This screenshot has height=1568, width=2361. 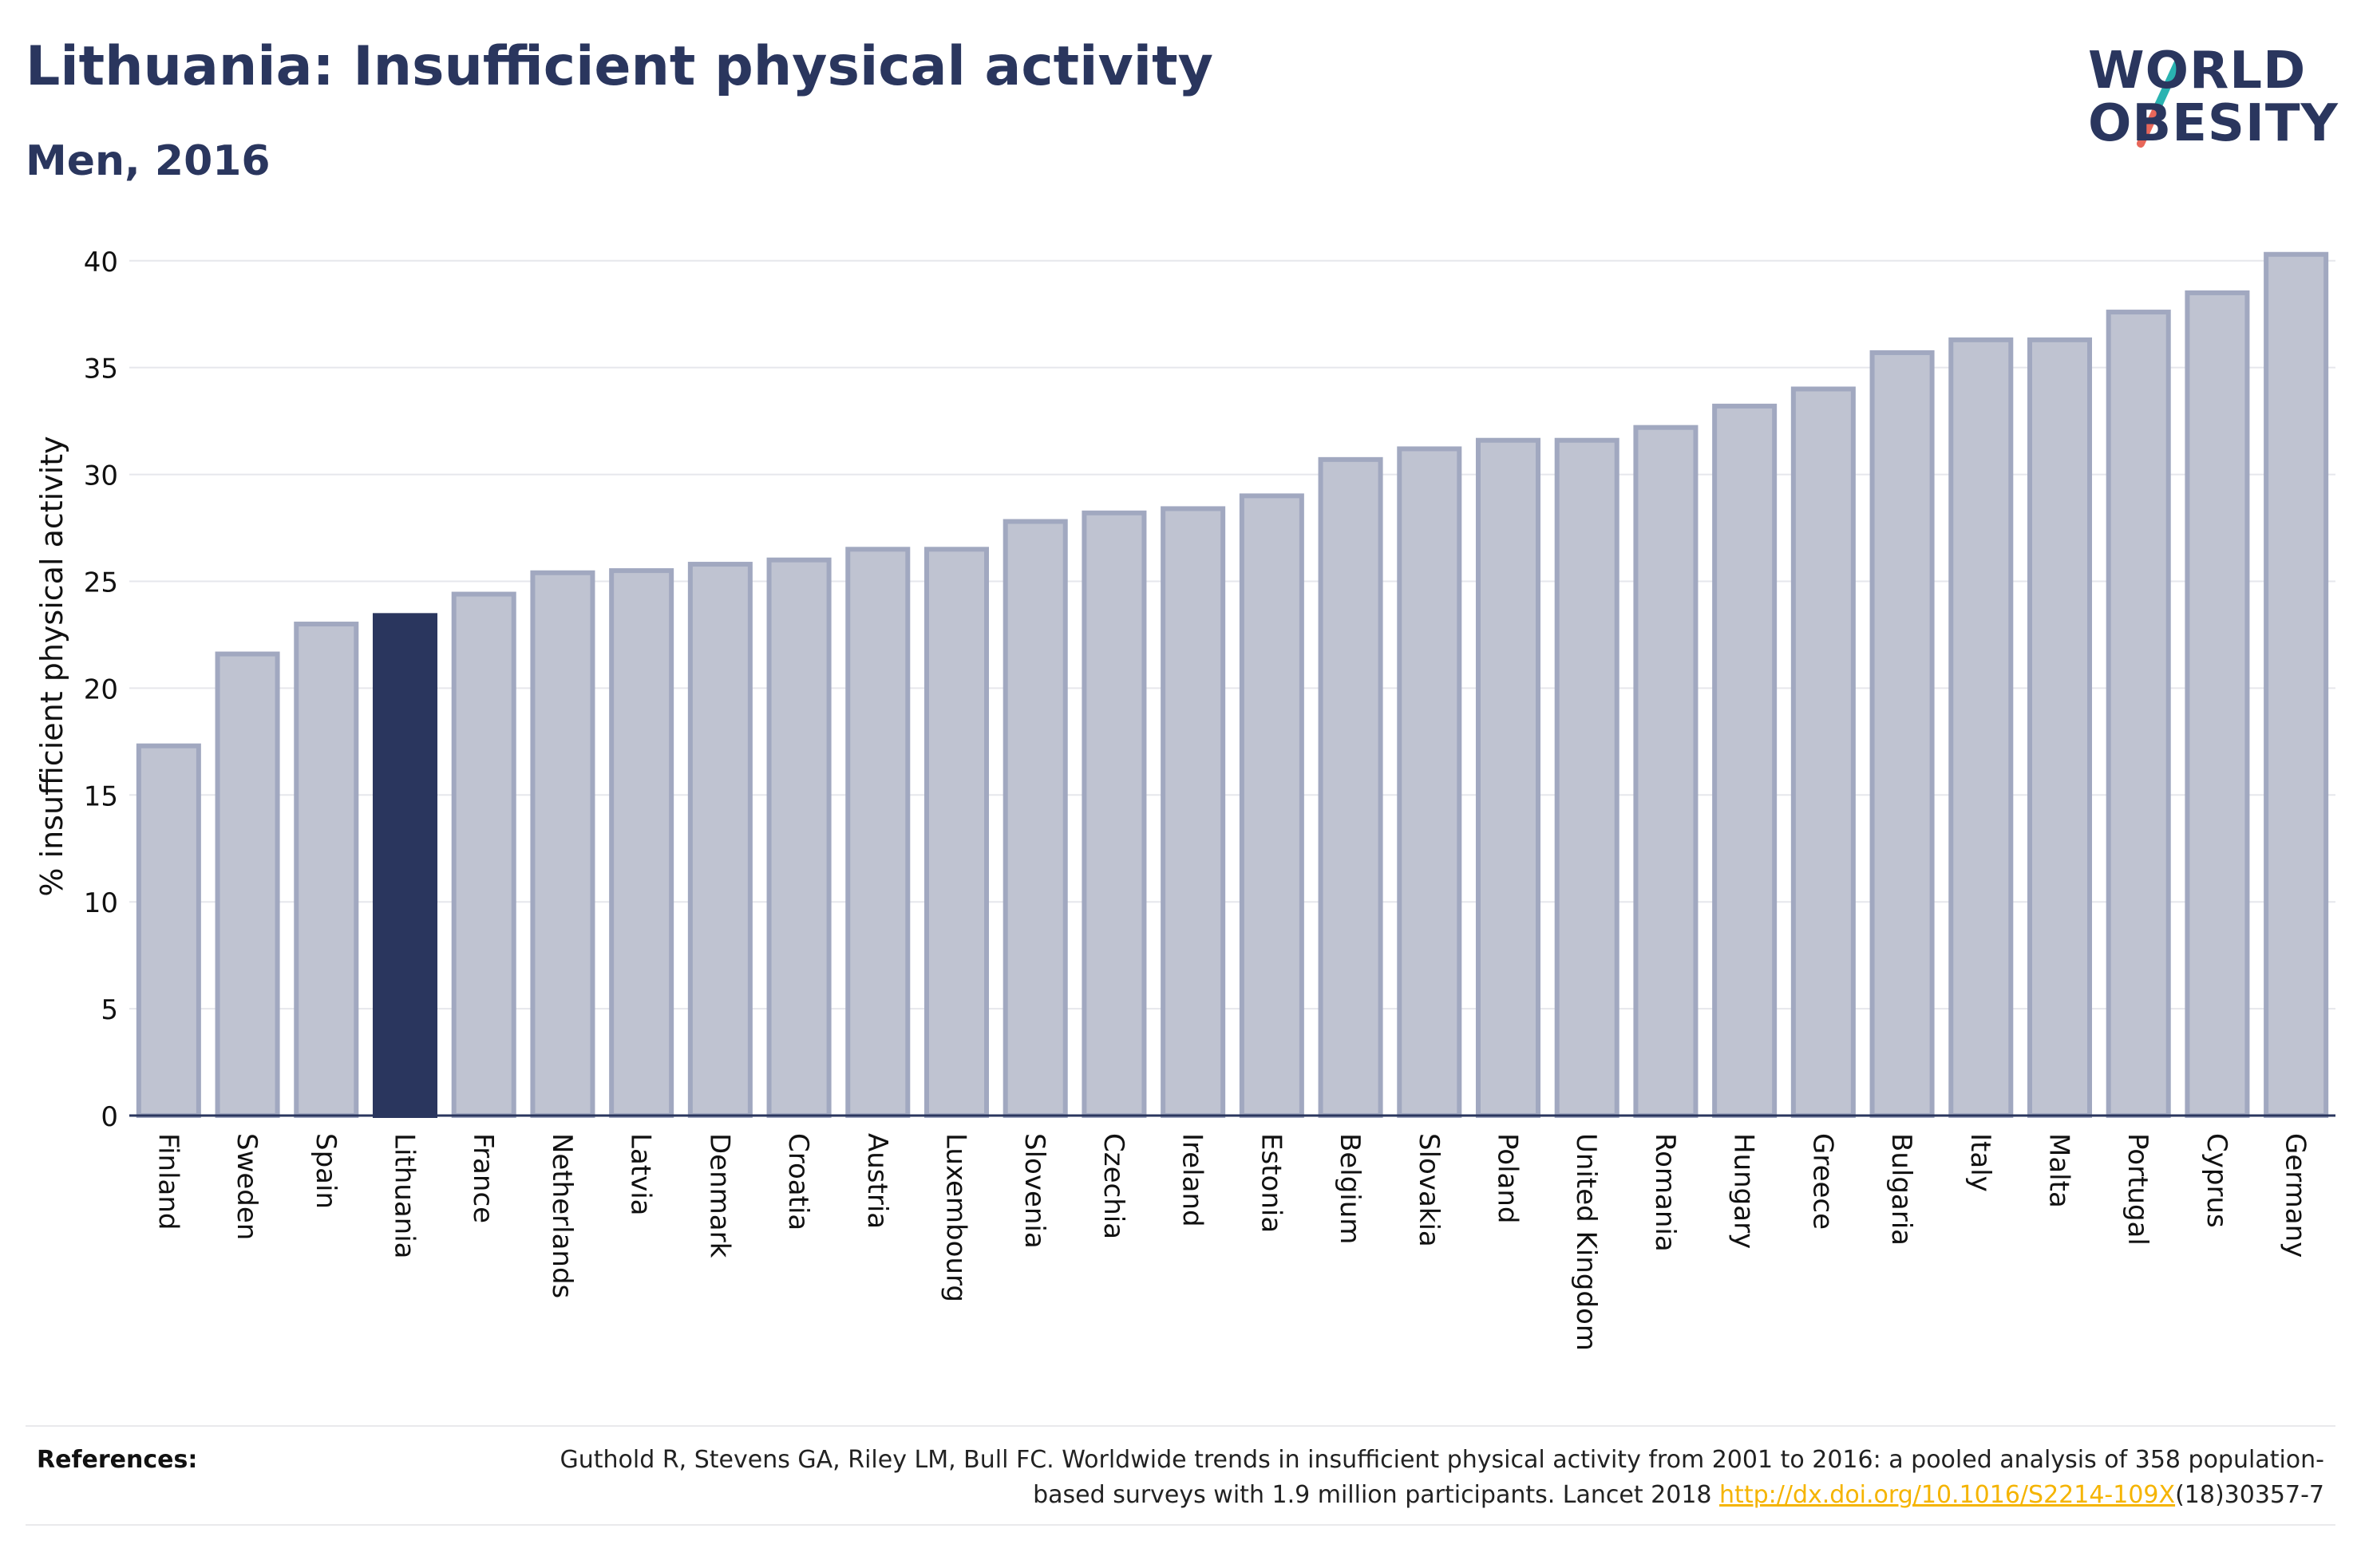 What do you see at coordinates (1666, 772) in the screenshot?
I see `bar-romania` at bounding box center [1666, 772].